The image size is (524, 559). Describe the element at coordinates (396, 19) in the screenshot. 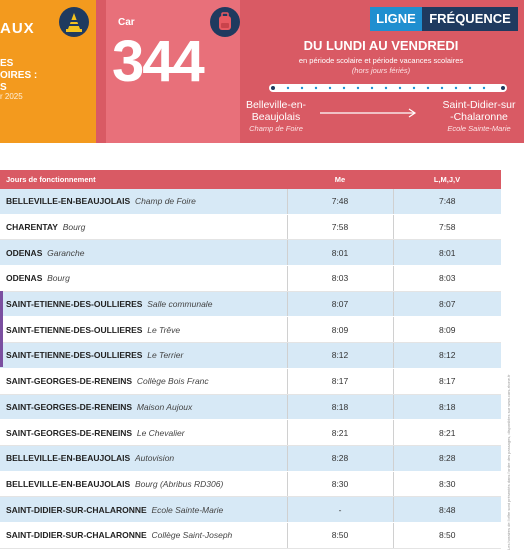

I see `ligne-badge: LIGNE` at that location.